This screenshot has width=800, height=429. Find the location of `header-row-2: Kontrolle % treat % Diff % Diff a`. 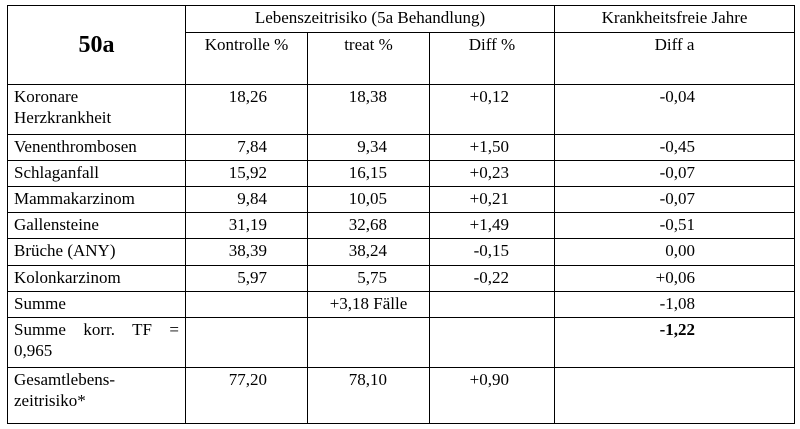

header-row-2: Kontrolle % treat % Diff % Diff a is located at coordinates (401, 59).